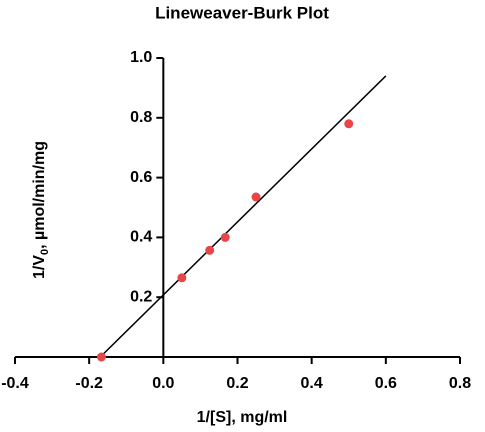 The height and width of the screenshot is (432, 485). What do you see at coordinates (163, 383) in the screenshot?
I see `x-tick-label: 0.0` at bounding box center [163, 383].